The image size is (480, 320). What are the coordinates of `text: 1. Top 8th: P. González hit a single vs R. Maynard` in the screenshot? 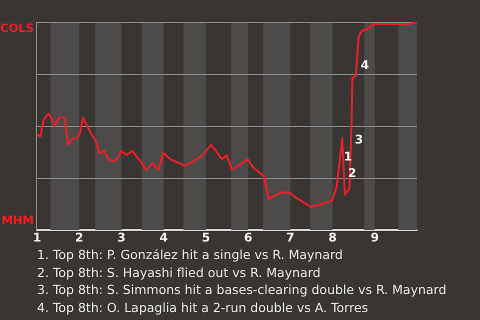 It's located at (190, 255).